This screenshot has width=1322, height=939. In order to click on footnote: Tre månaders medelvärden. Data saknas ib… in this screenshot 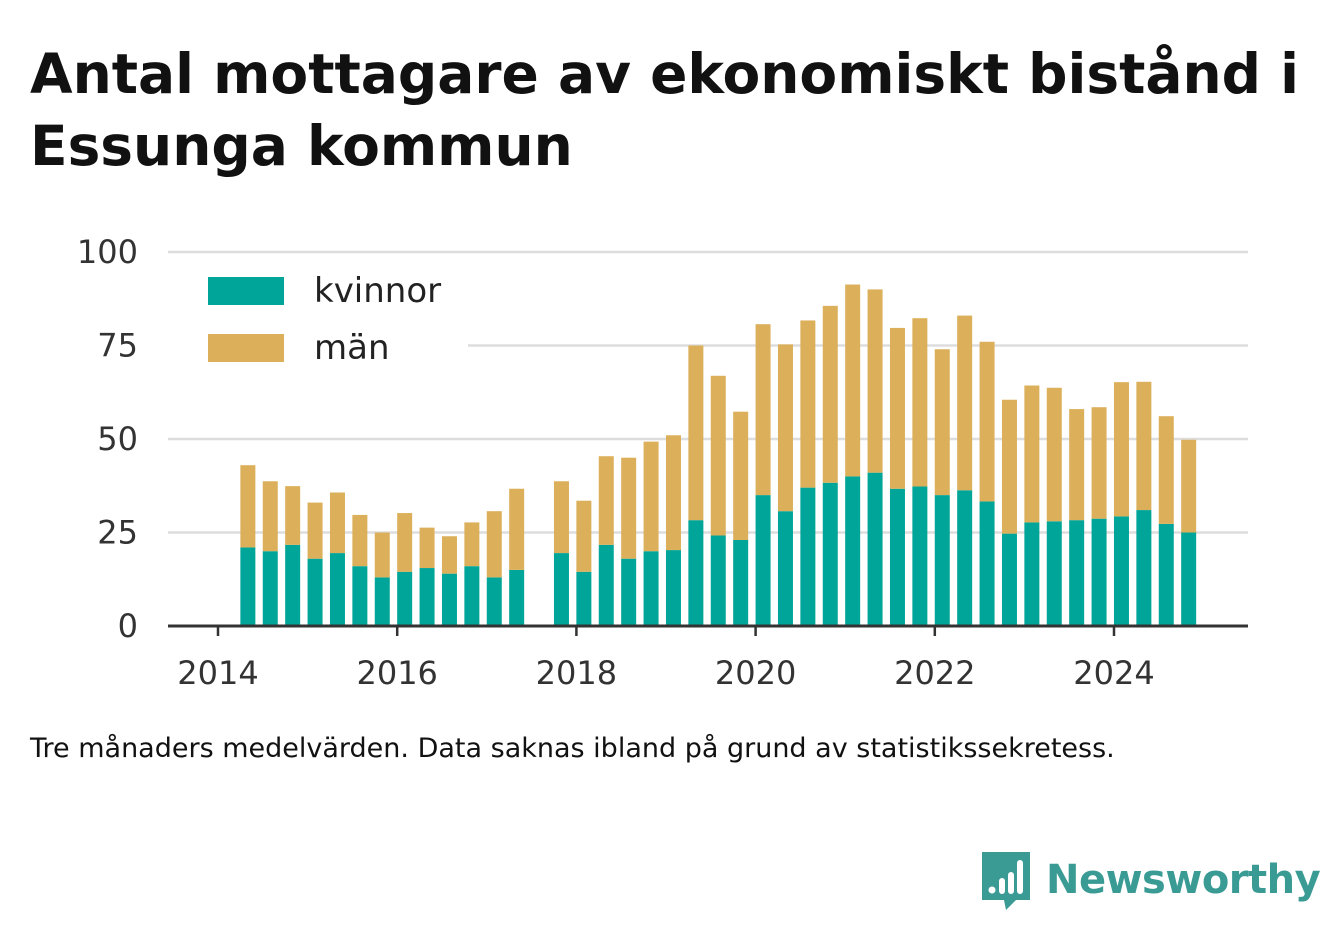, I will do `click(572, 748)`.